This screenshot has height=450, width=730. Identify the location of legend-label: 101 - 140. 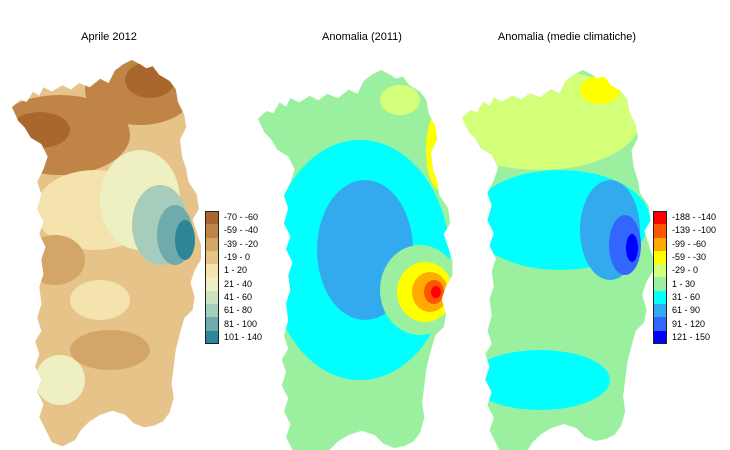
(243, 336).